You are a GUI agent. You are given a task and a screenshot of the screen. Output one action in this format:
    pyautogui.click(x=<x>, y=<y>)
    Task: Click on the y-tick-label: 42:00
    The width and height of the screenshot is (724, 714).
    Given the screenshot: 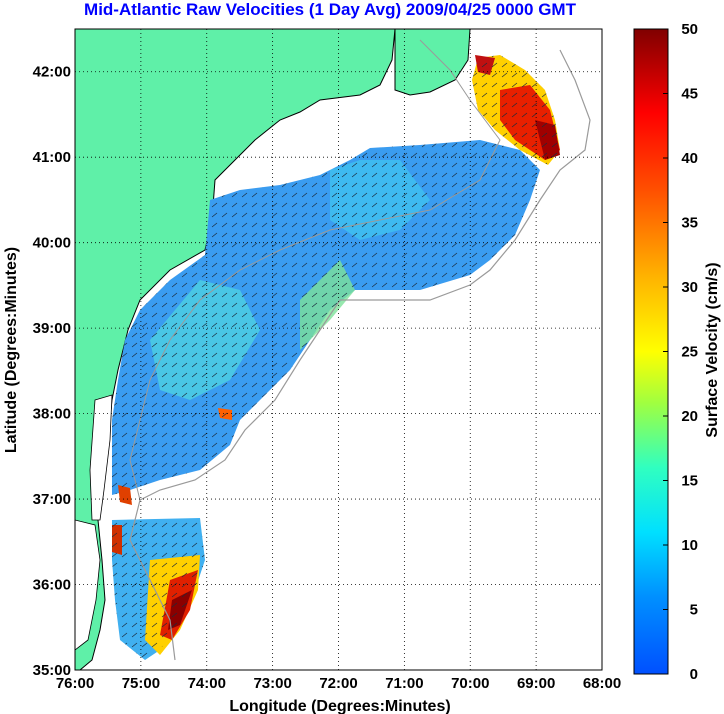 What is the action you would take?
    pyautogui.click(x=52, y=72)
    